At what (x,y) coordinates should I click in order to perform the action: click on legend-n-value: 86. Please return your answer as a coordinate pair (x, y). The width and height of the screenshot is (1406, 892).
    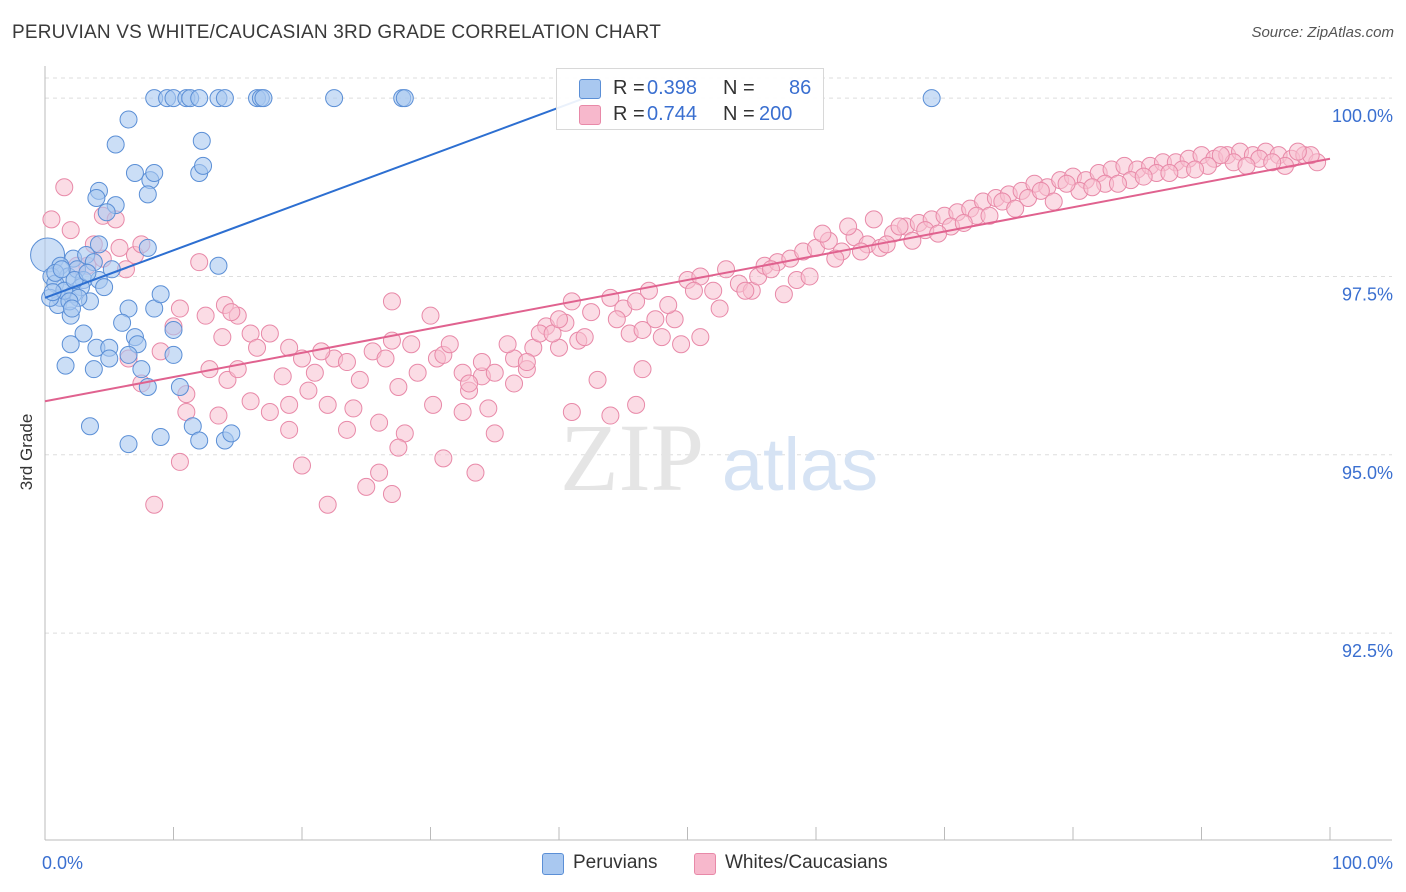
    Looking at the image, I should click on (800, 88).